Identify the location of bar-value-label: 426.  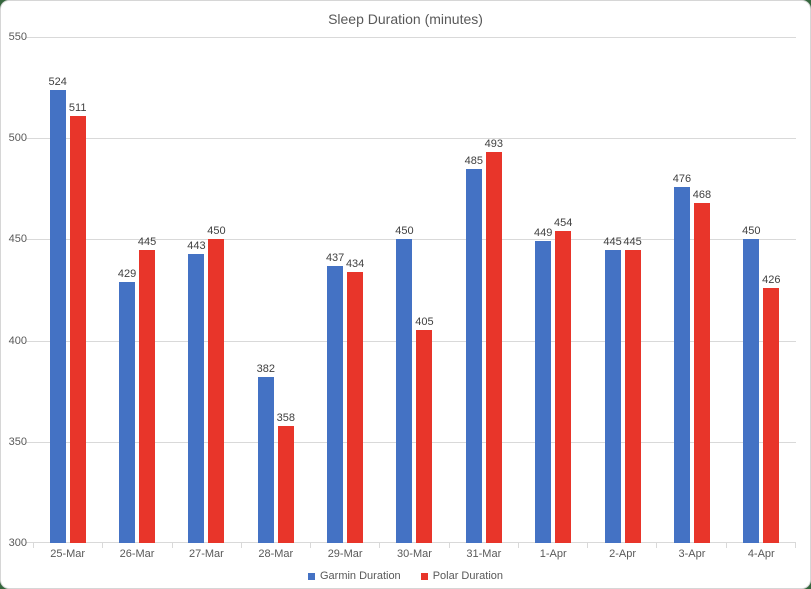
(771, 279).